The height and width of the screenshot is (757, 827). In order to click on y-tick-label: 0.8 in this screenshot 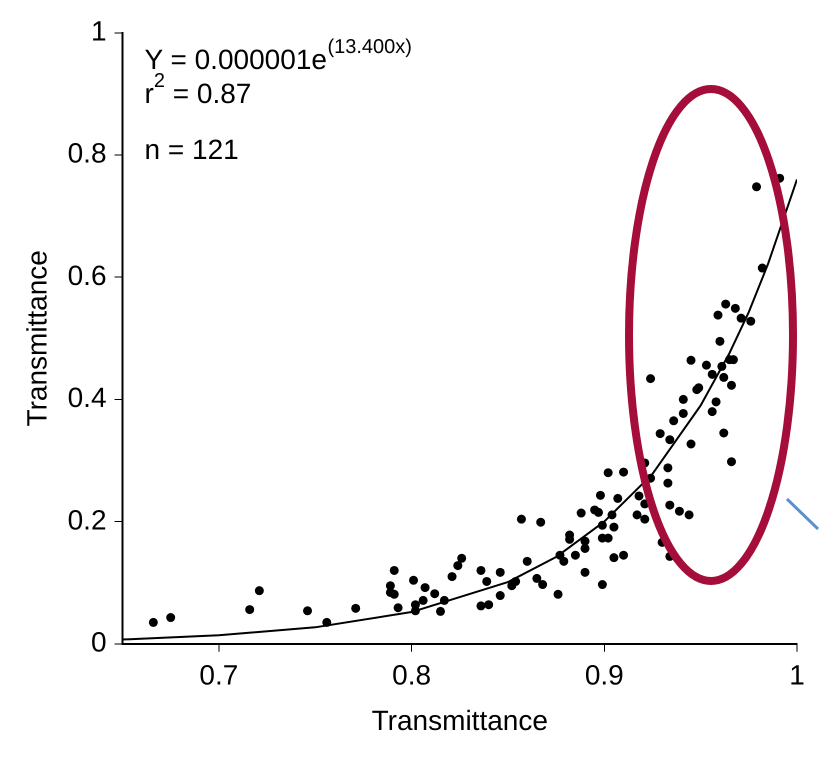, I will do `click(87, 153)`.